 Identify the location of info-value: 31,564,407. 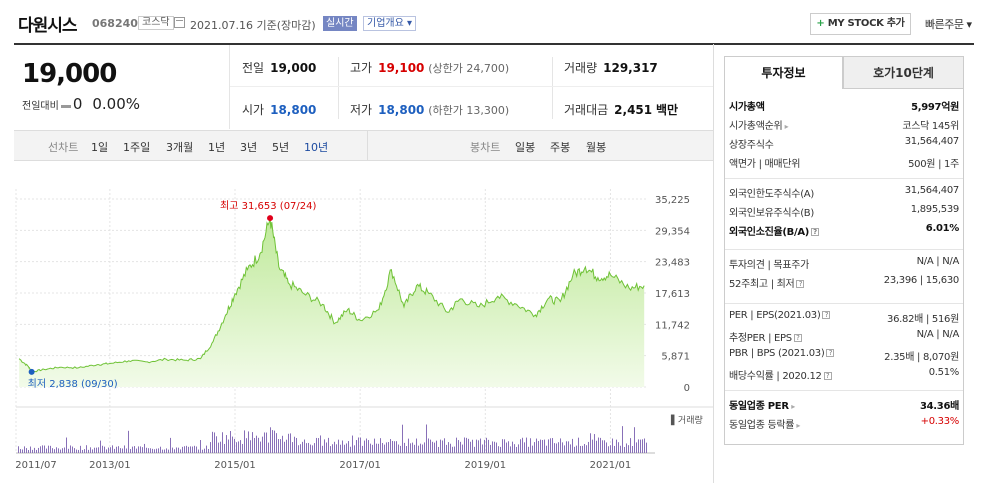
(932, 141).